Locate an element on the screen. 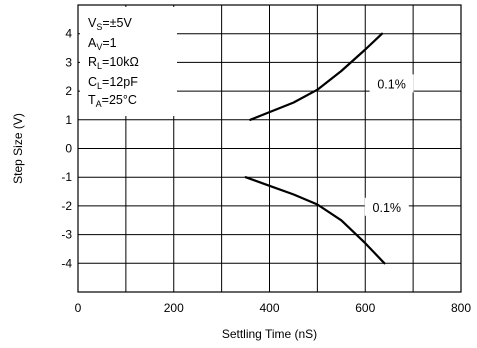  conditions-background is located at coordinates (128, 61).